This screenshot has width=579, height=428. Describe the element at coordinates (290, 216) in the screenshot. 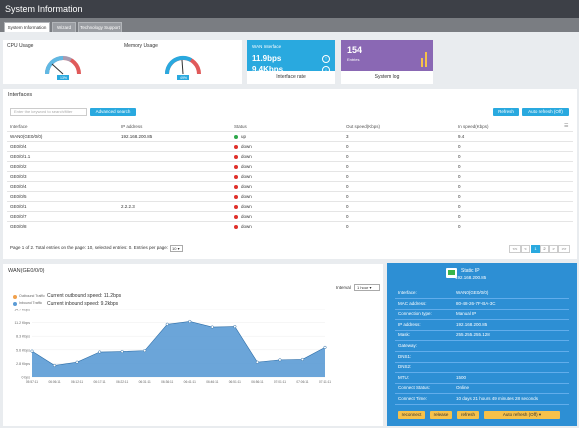

I see `table-row: GE0/0/7 down 0 0` at that location.